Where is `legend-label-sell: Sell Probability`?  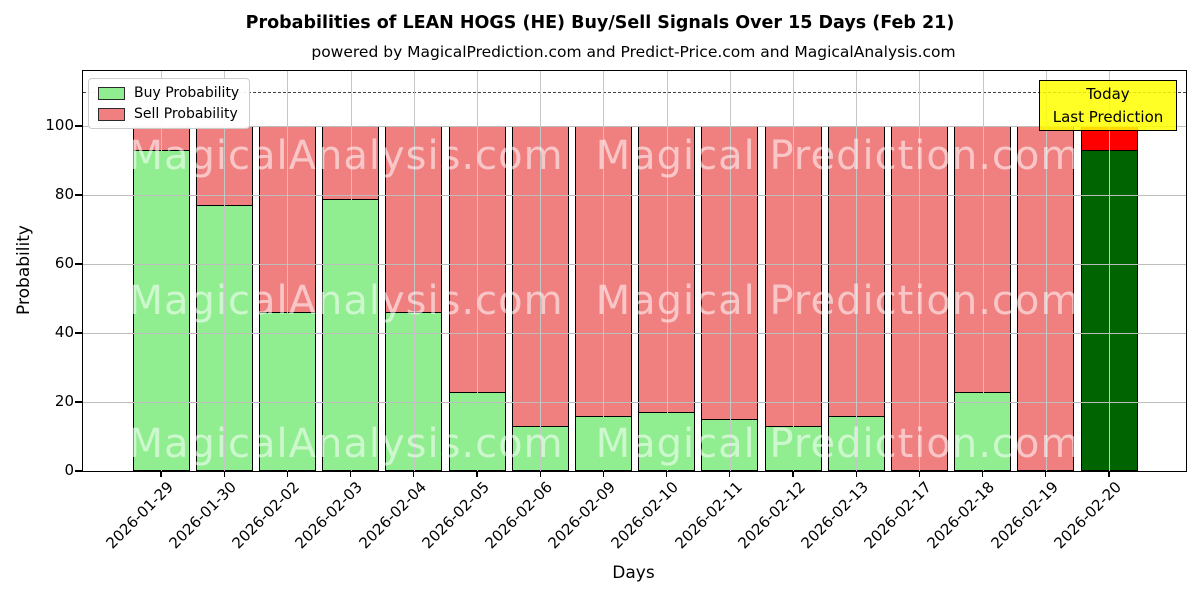 legend-label-sell: Sell Probability is located at coordinates (186, 114).